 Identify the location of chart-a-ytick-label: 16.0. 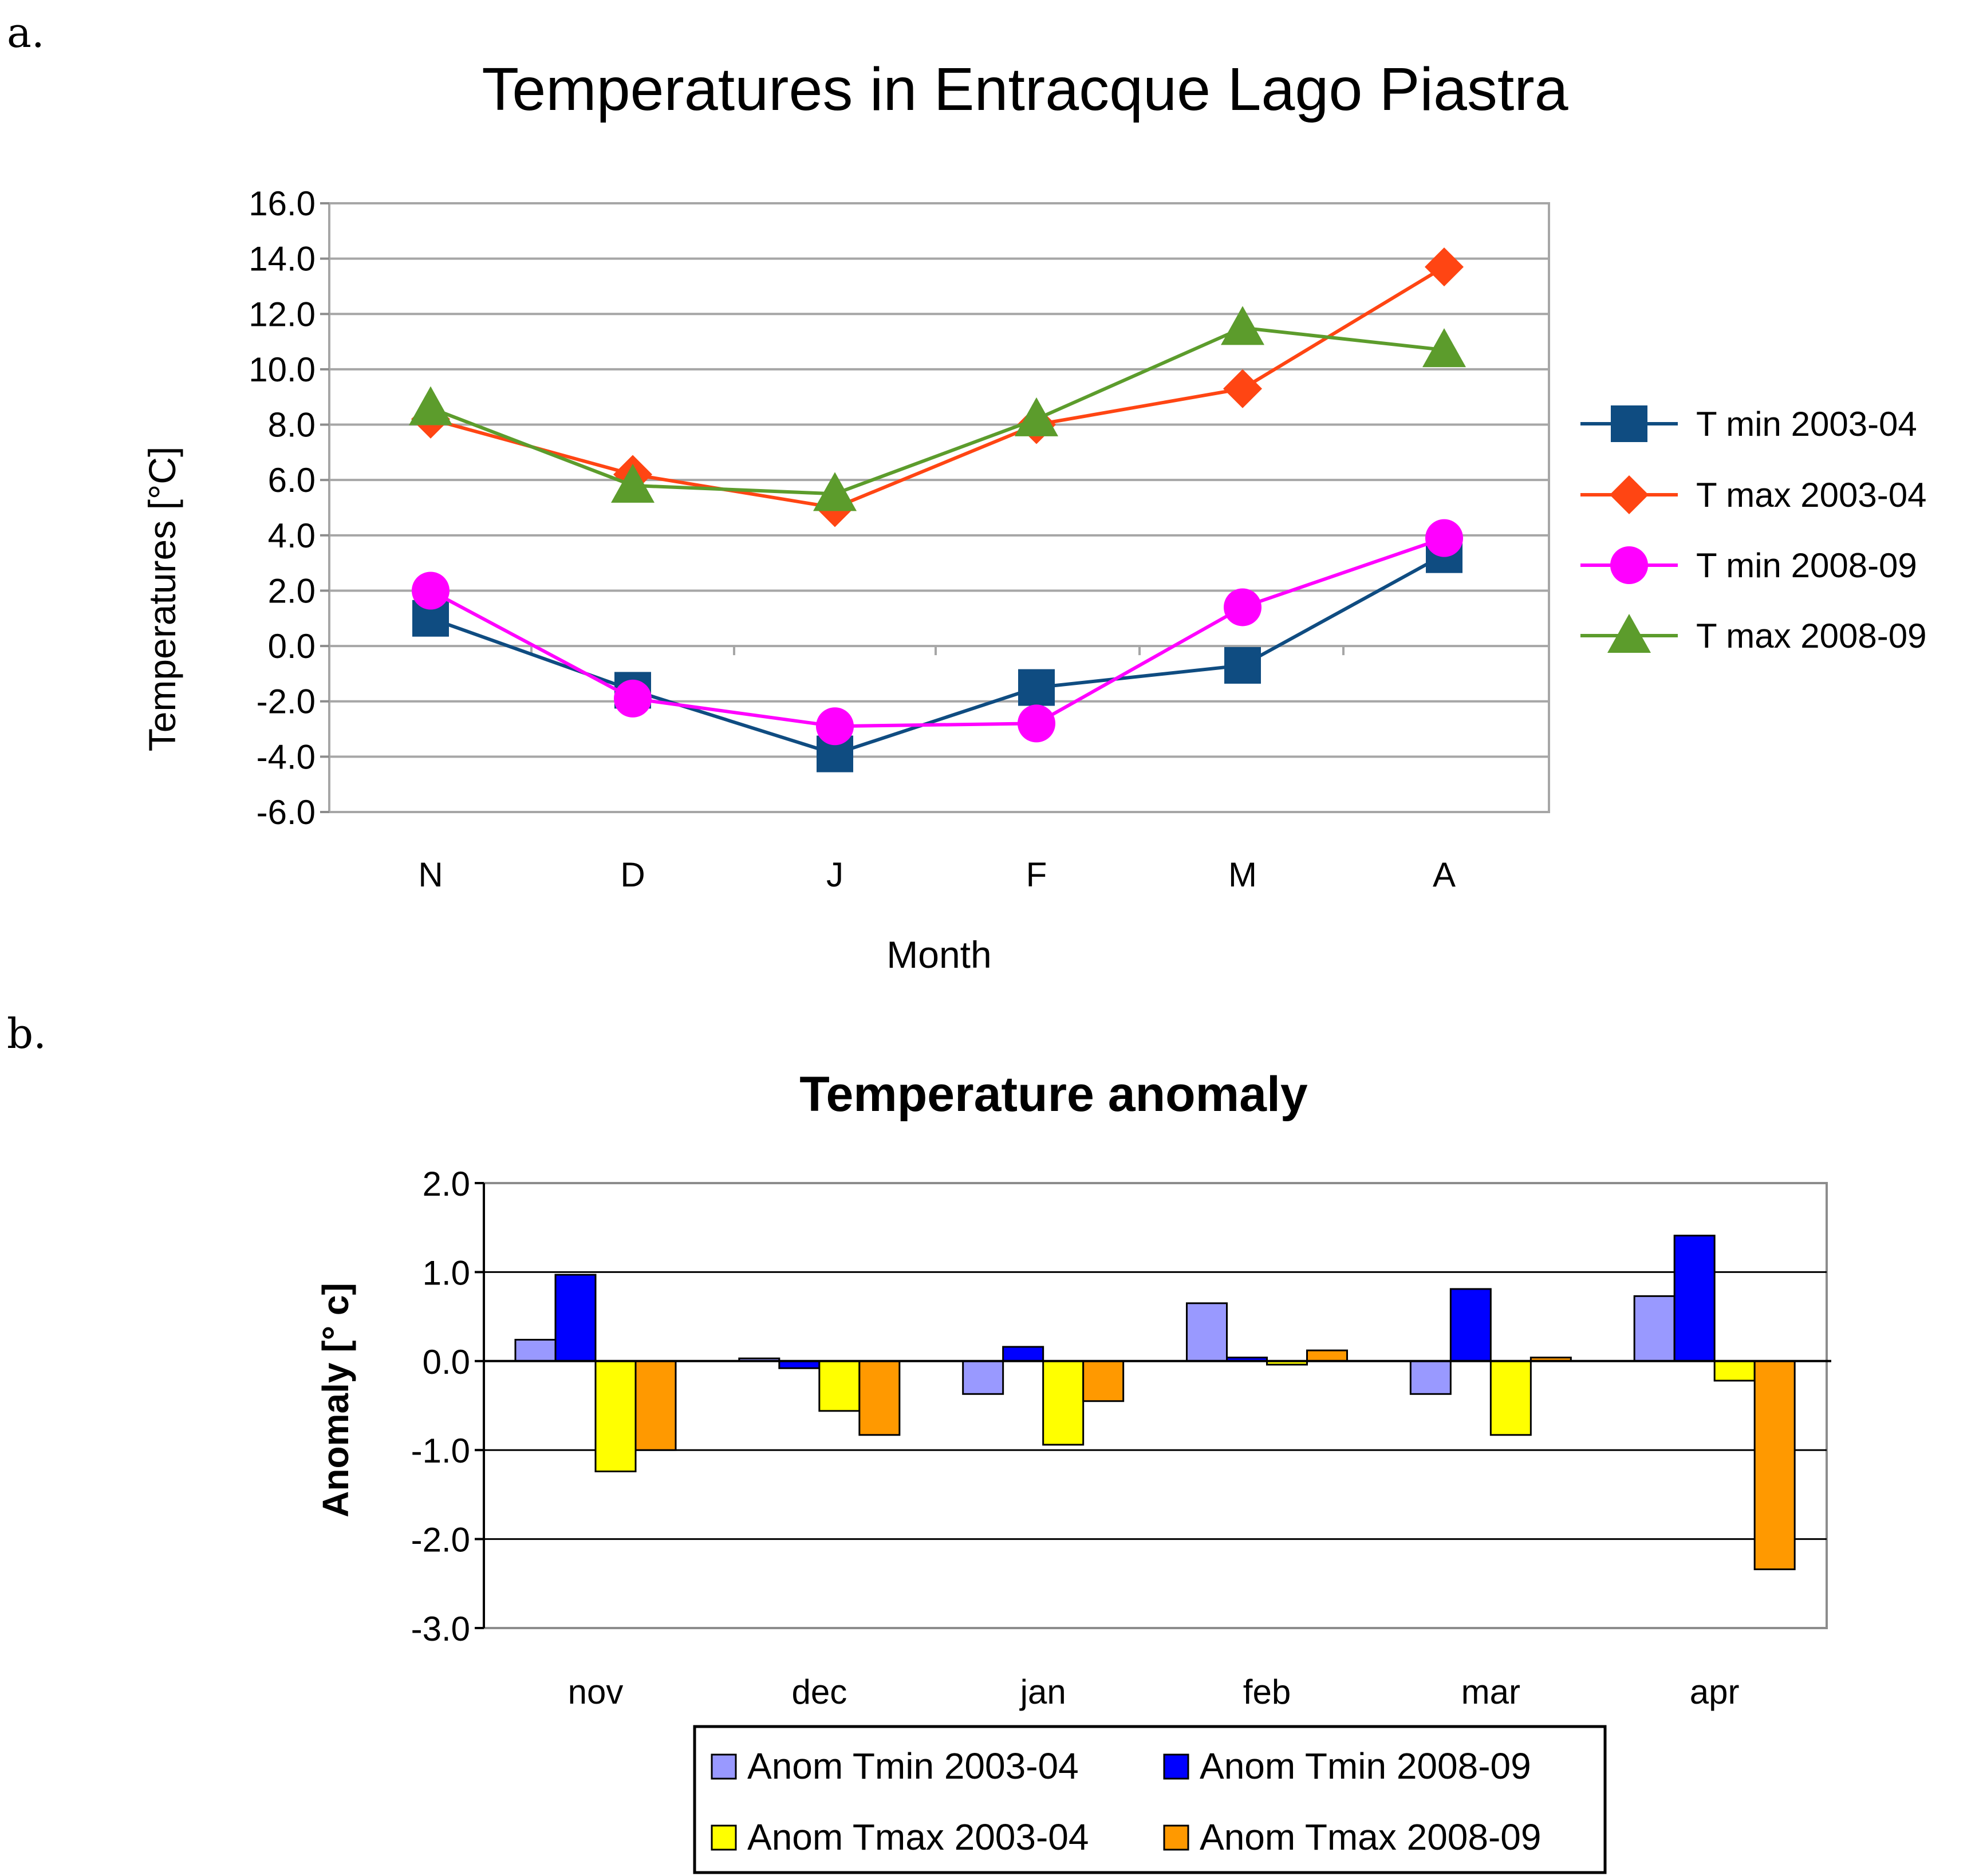
(282, 203).